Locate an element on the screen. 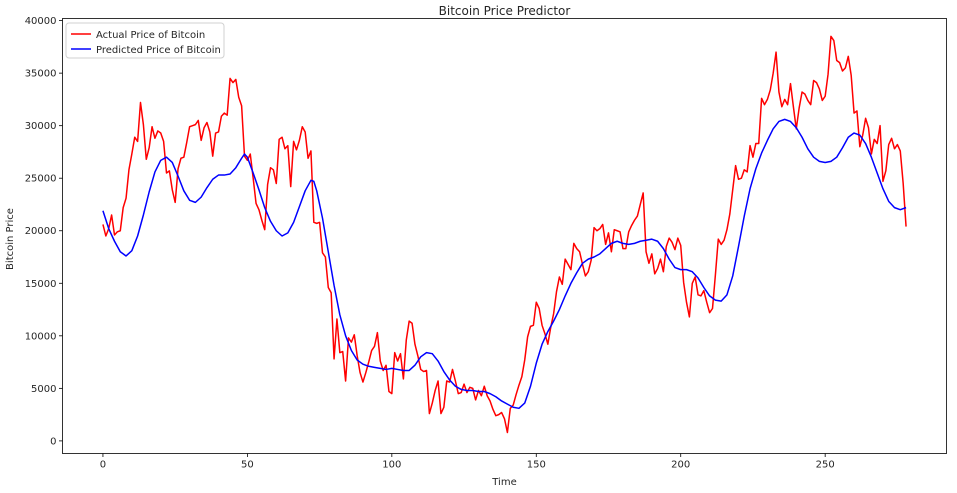  x-axis-title: Time is located at coordinates (503, 482).